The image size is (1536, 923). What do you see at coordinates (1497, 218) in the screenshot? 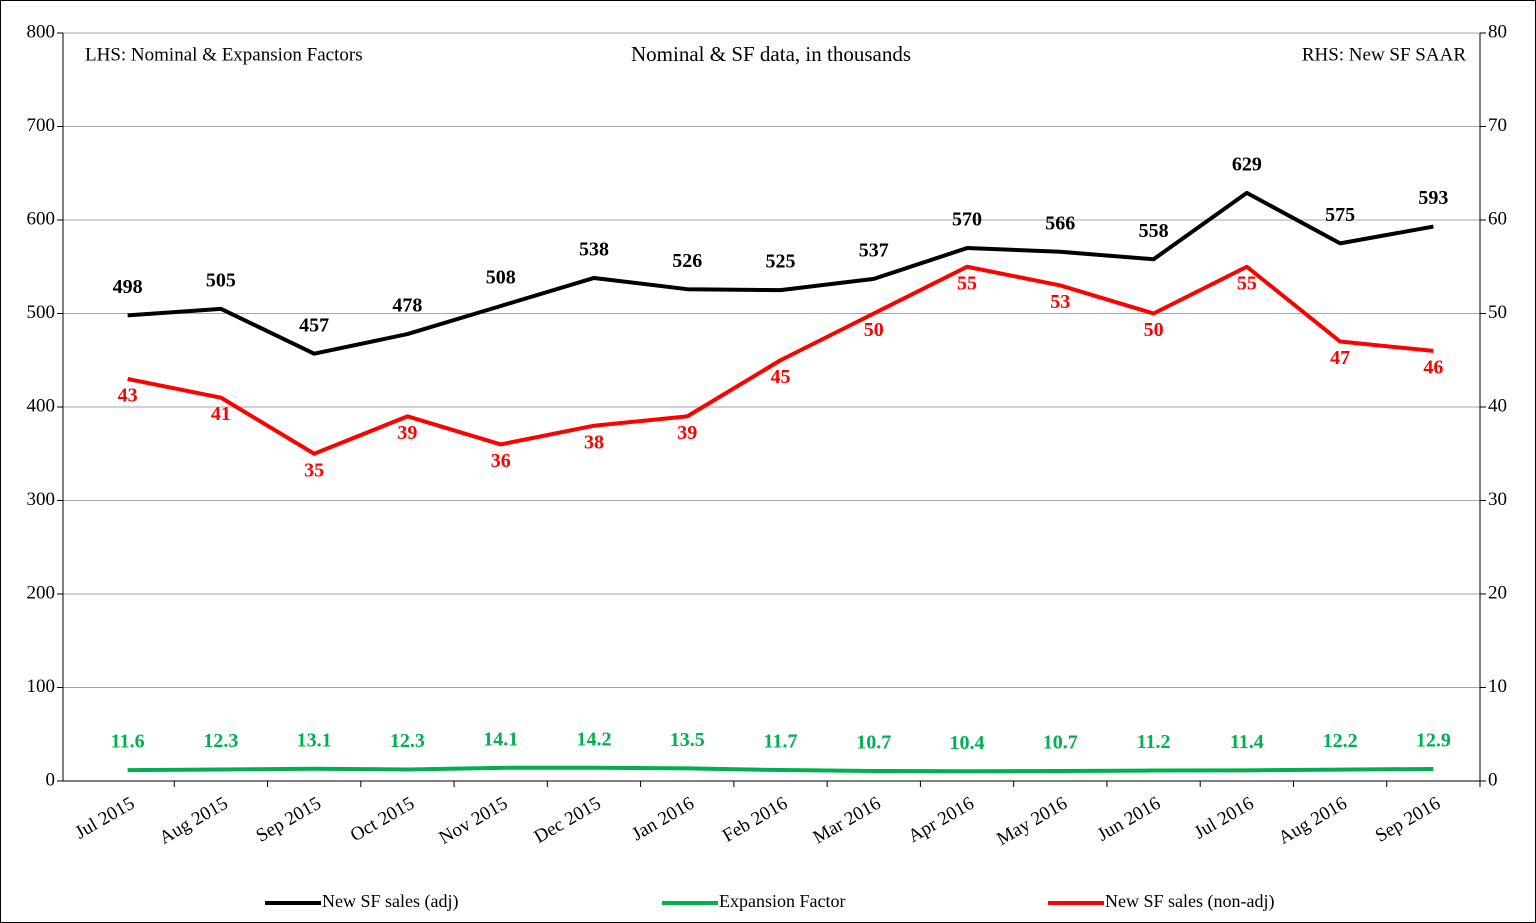
I see `y2-tick-label: 60` at bounding box center [1497, 218].